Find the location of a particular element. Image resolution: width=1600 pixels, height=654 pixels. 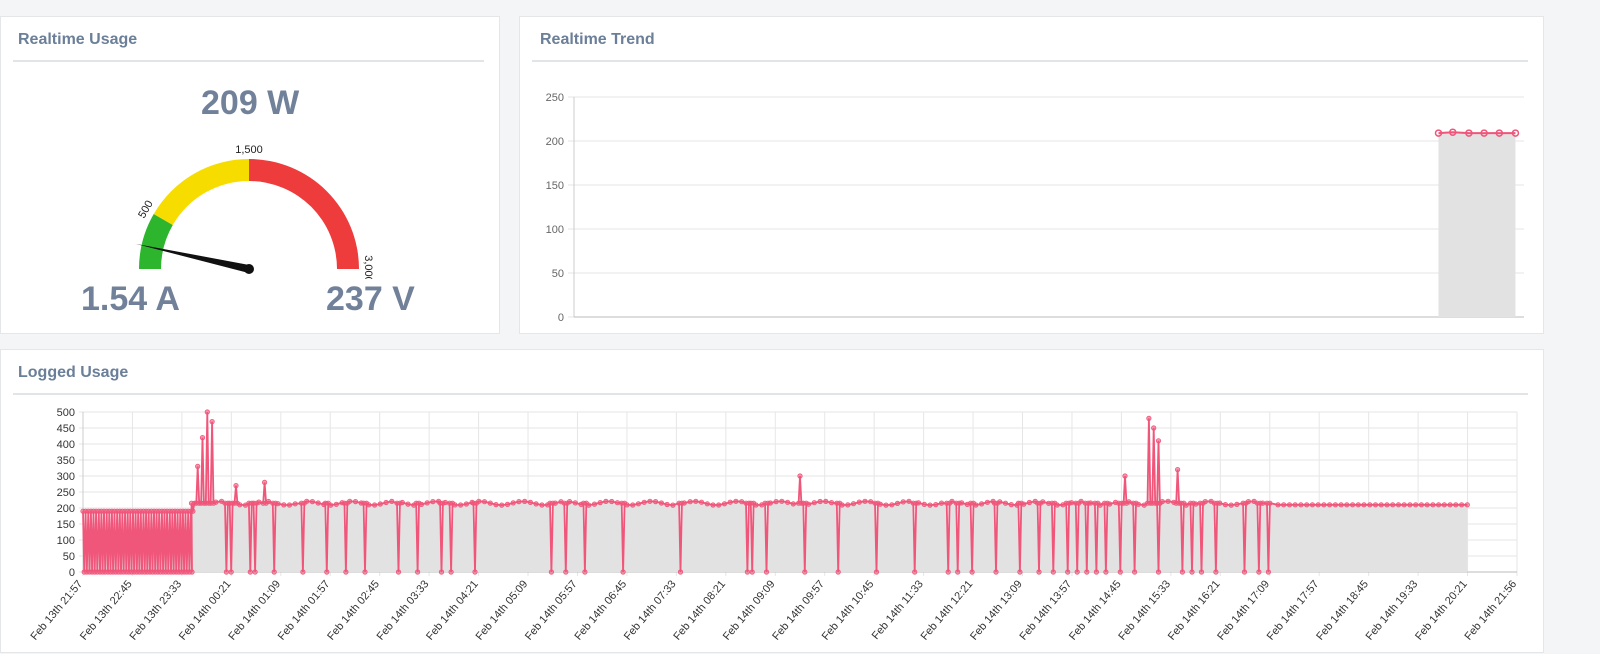

x-tick-label: Feb 14th 09:57 is located at coordinates (798, 610).